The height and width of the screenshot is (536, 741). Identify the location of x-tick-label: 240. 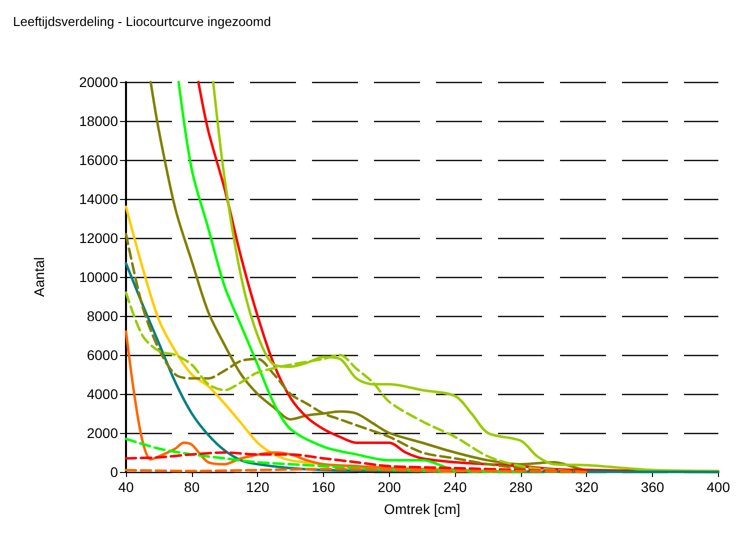
(455, 487).